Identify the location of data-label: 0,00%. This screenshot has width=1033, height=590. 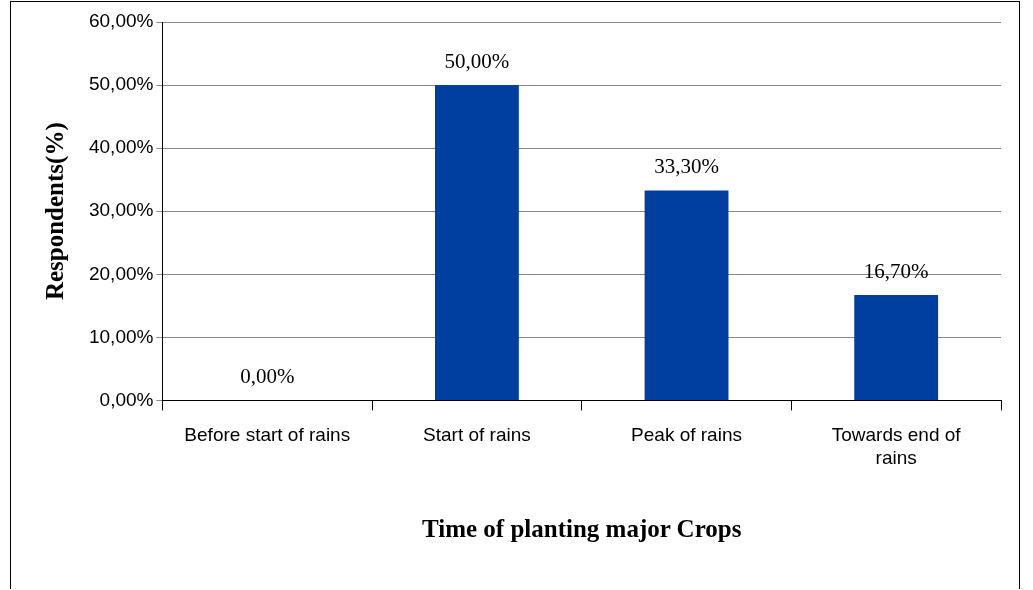
(267, 376).